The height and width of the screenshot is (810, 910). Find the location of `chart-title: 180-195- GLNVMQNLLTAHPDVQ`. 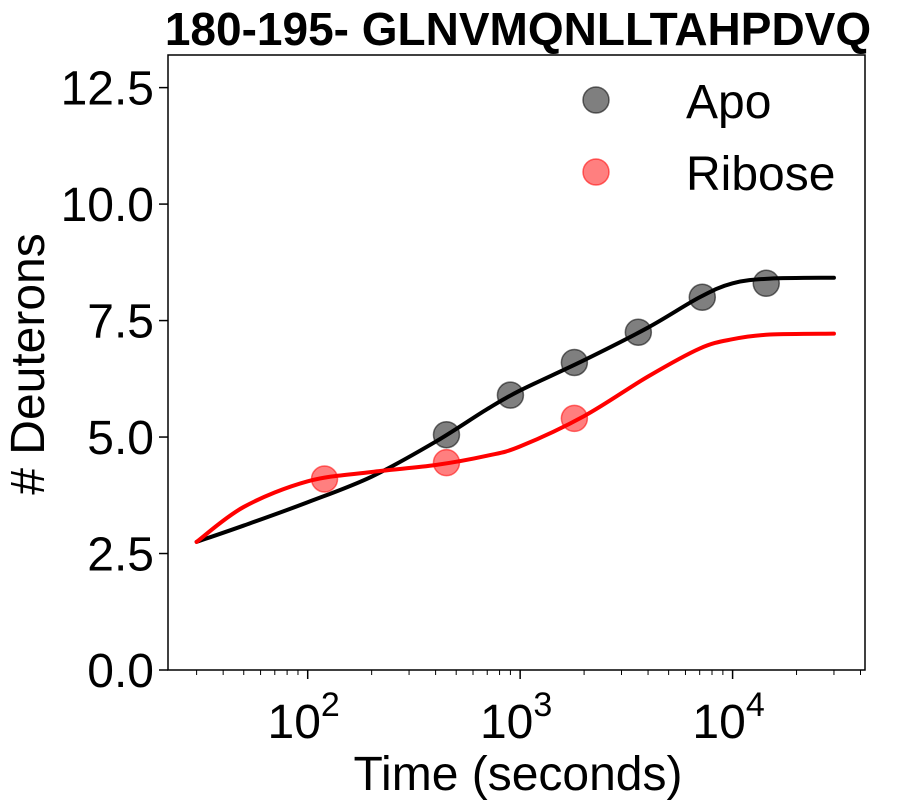

chart-title: 180-195- GLNVMQNLLTAHPDVQ is located at coordinates (518, 29).